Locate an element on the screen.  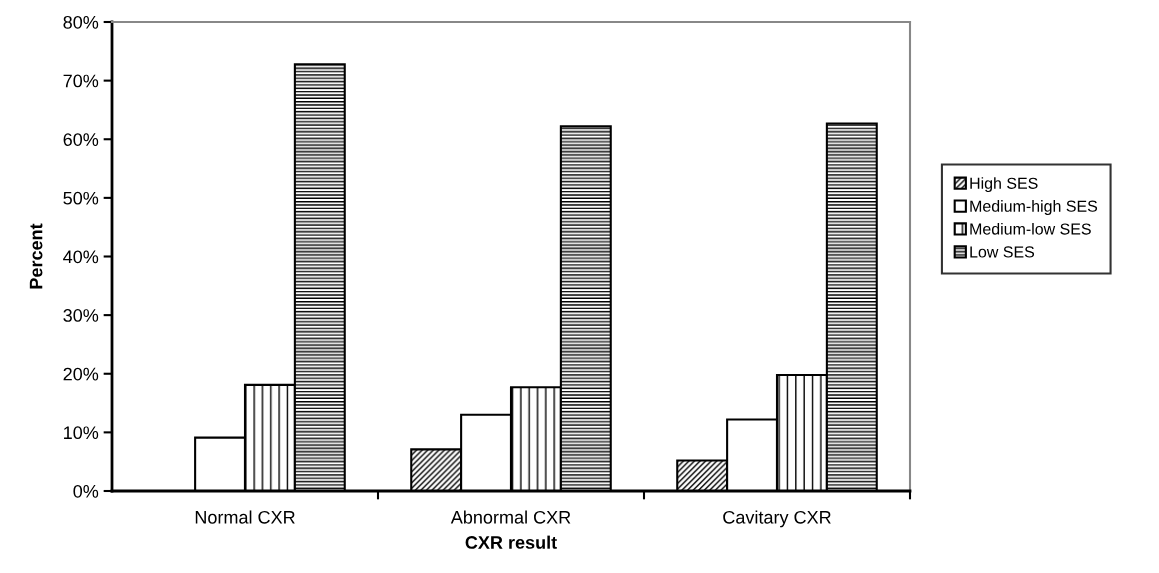
y-tick-label: 70% is located at coordinates (81, 81).